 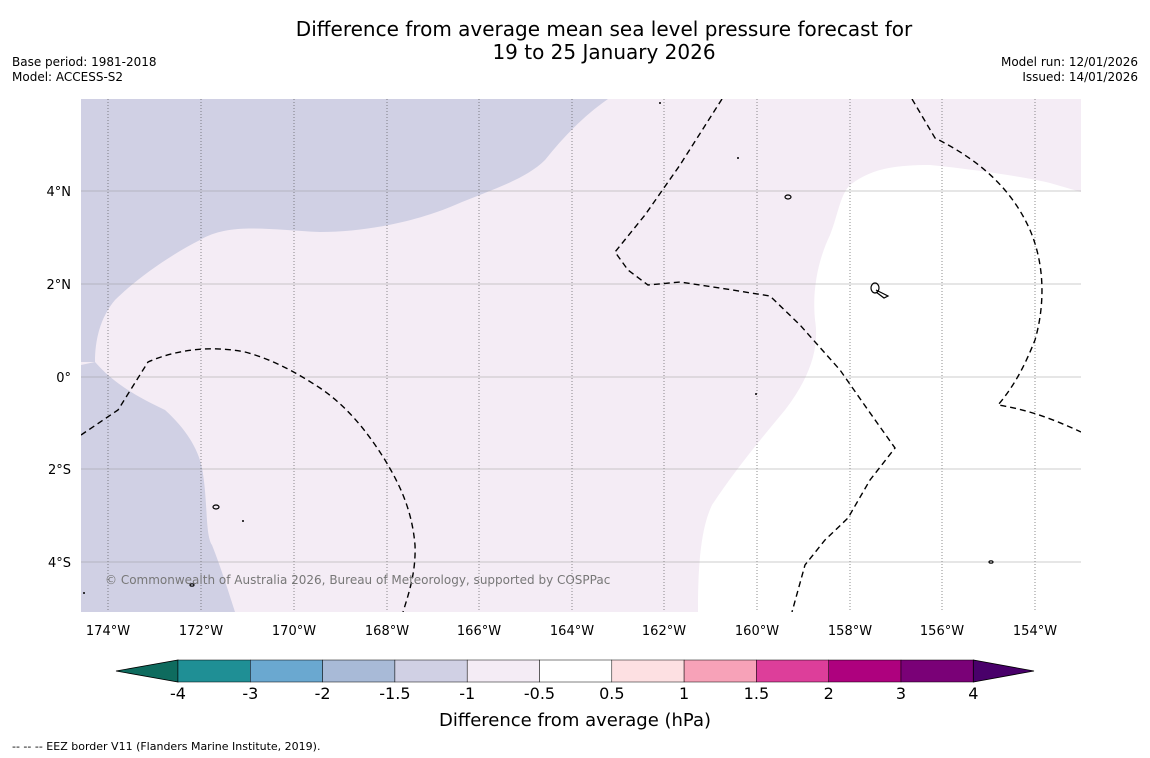 What do you see at coordinates (387, 631) in the screenshot?
I see `longitude-label: 168°W` at bounding box center [387, 631].